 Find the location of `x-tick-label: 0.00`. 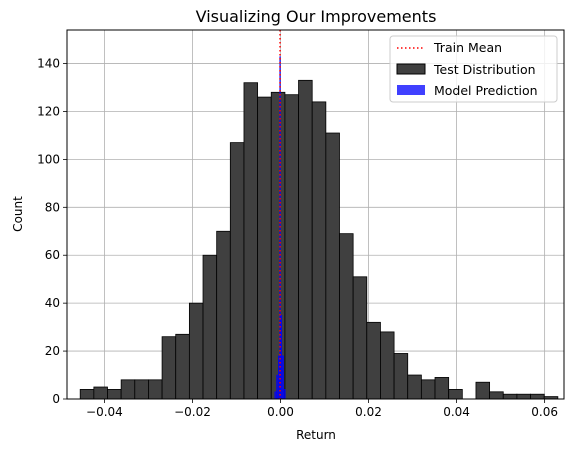

x-tick-label: 0.00 is located at coordinates (280, 412).